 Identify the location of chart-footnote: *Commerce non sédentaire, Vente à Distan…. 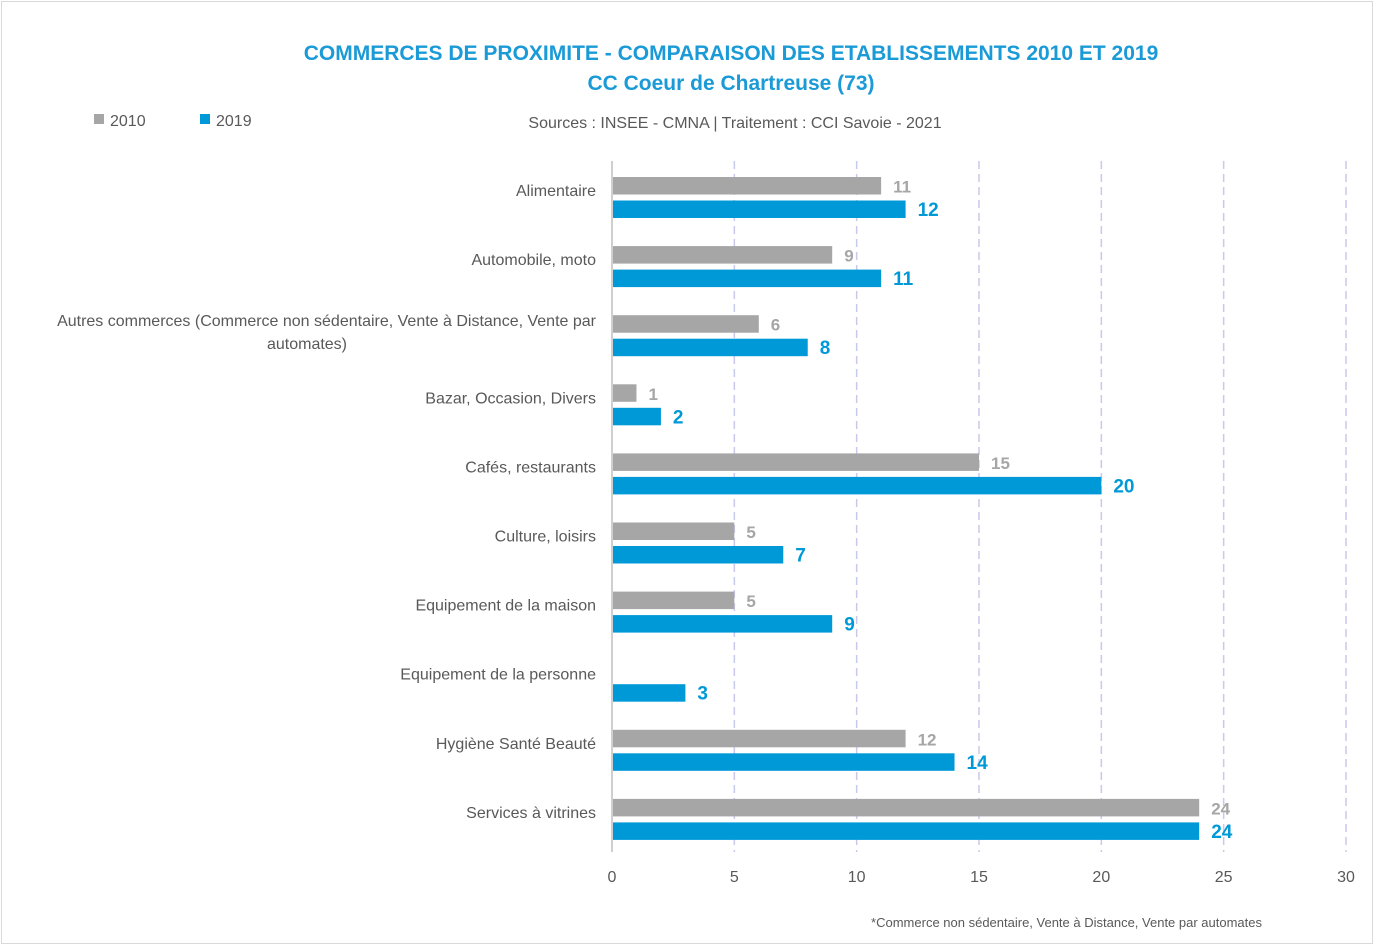
(1066, 922).